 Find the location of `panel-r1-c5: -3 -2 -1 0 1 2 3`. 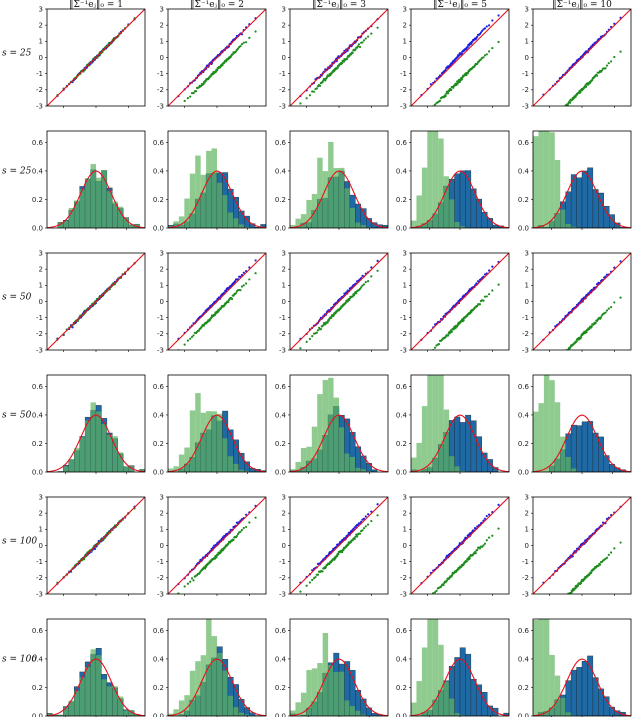

panel-r1-c5: -3 -2 -1 0 1 2 3 is located at coordinates (577, 63).